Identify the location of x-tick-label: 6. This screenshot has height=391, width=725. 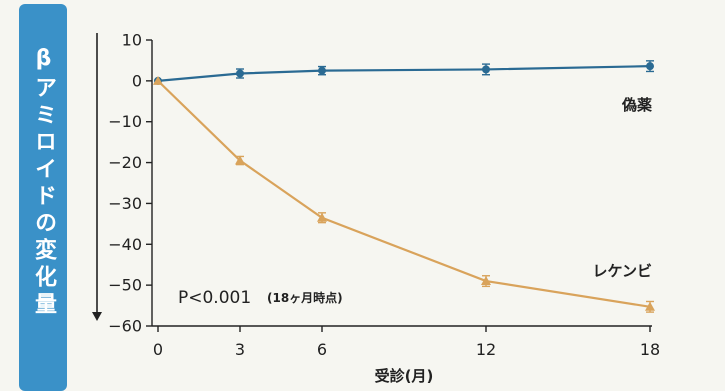
(322, 349).